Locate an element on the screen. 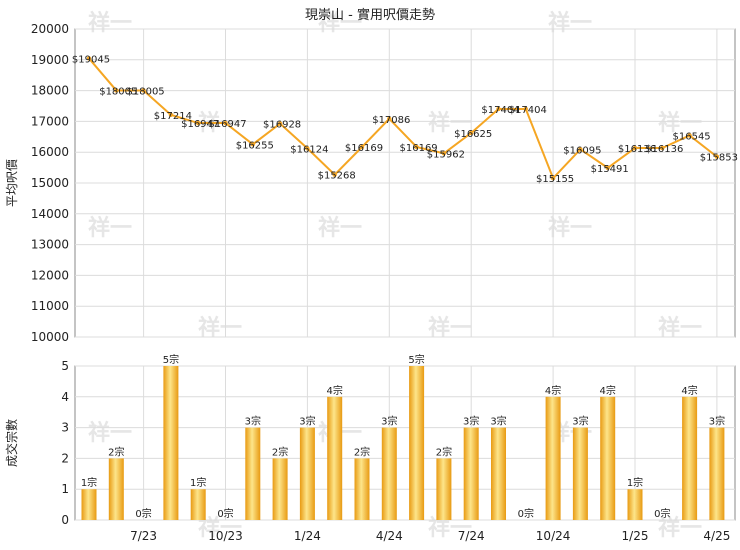  chart-title: 現崇山 - 實用呎價走勢 is located at coordinates (370, 15).